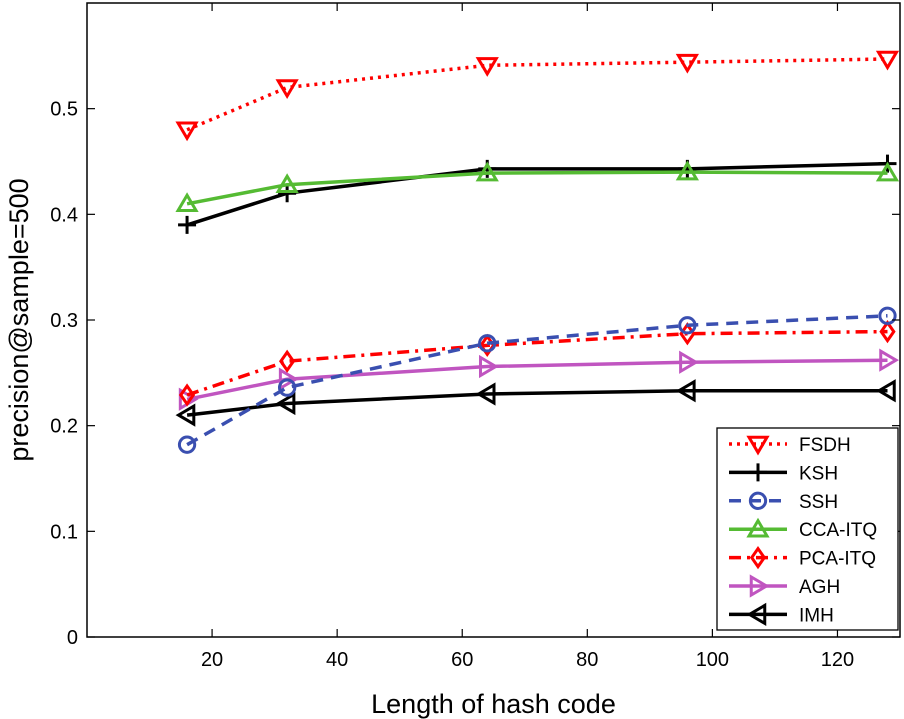 The height and width of the screenshot is (719, 904). What do you see at coordinates (784, 586) in the screenshot?
I see `legend-entry: AGH` at bounding box center [784, 586].